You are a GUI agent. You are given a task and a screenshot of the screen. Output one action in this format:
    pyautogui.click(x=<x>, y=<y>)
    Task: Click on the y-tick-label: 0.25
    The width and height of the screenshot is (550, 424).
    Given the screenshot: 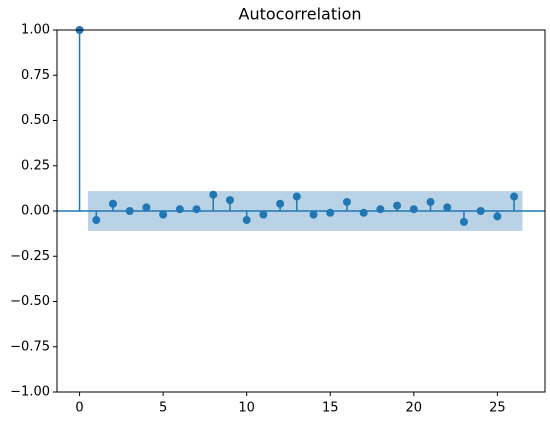 What is the action you would take?
    pyautogui.click(x=35, y=165)
    